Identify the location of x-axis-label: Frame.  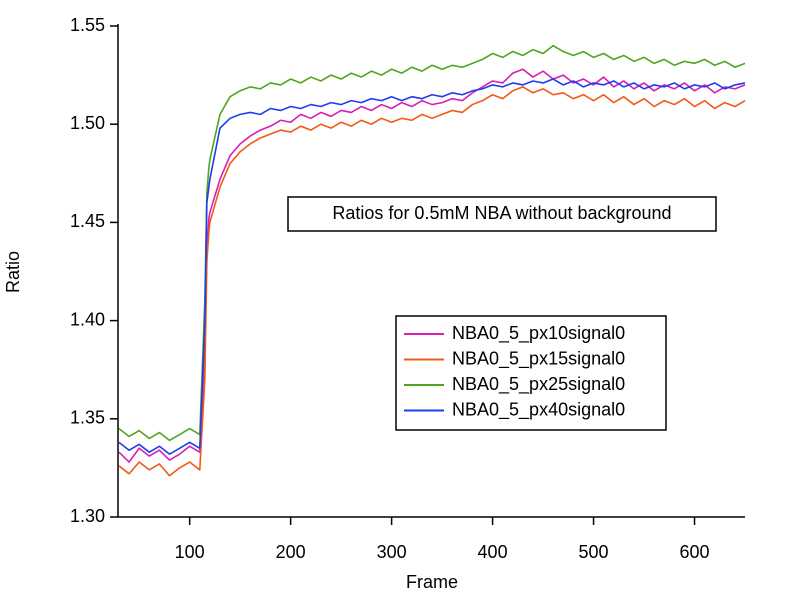
(432, 582).